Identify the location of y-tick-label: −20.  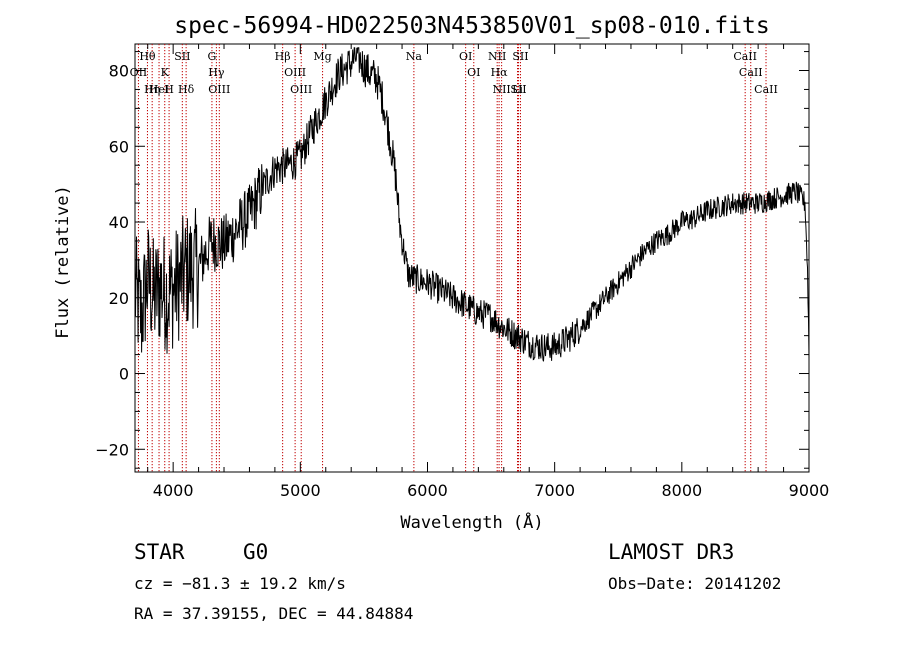
(112, 449).